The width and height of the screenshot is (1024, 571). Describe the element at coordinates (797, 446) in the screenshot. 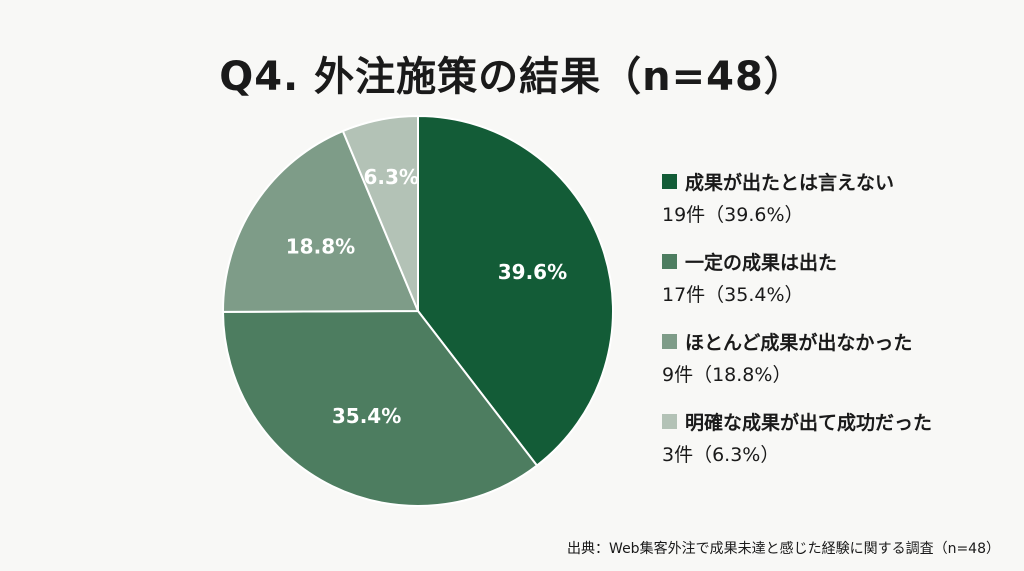

I see `legend-item: 明確な成果が出て成功だった 3件（6.3%）` at that location.